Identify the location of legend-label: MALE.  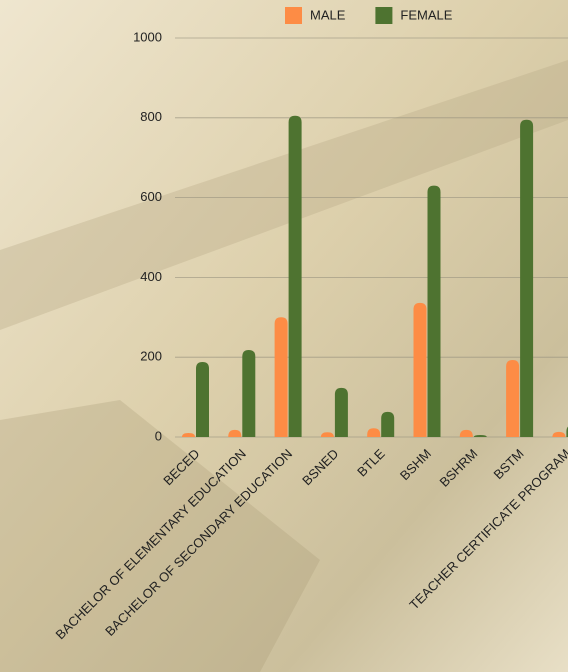
(328, 14).